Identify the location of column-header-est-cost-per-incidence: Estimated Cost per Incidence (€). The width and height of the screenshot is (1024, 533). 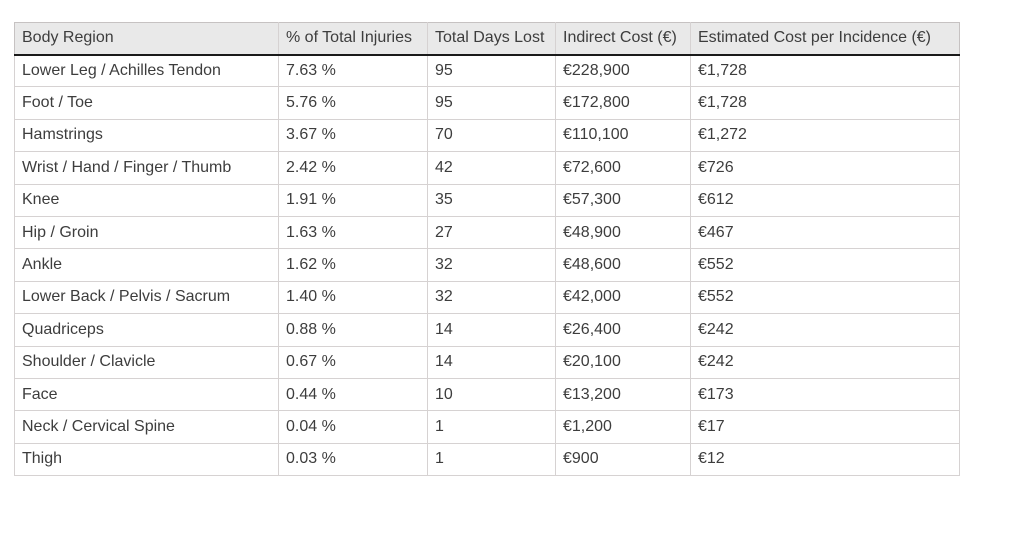
(825, 39).